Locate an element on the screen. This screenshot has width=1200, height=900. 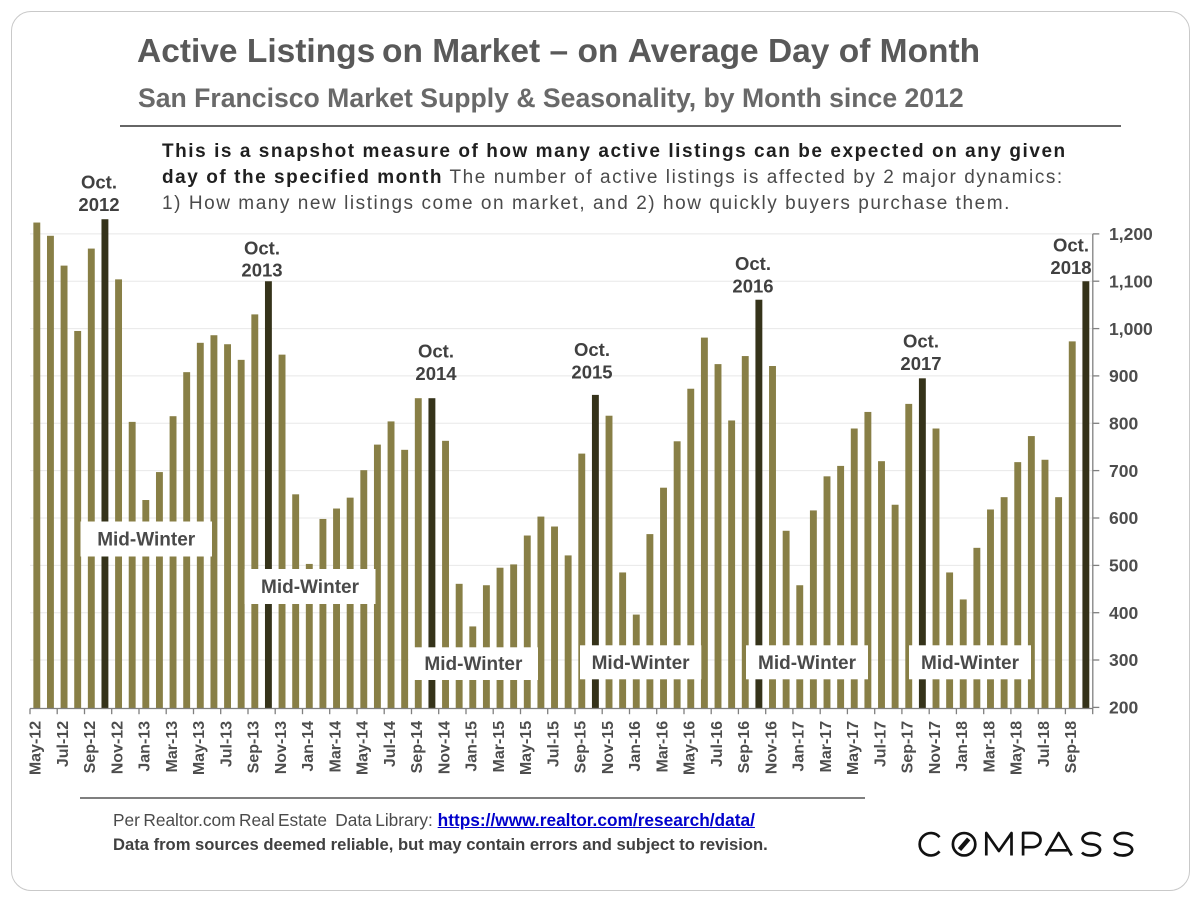
svg-text: Sep-12 is located at coordinates (90, 747).